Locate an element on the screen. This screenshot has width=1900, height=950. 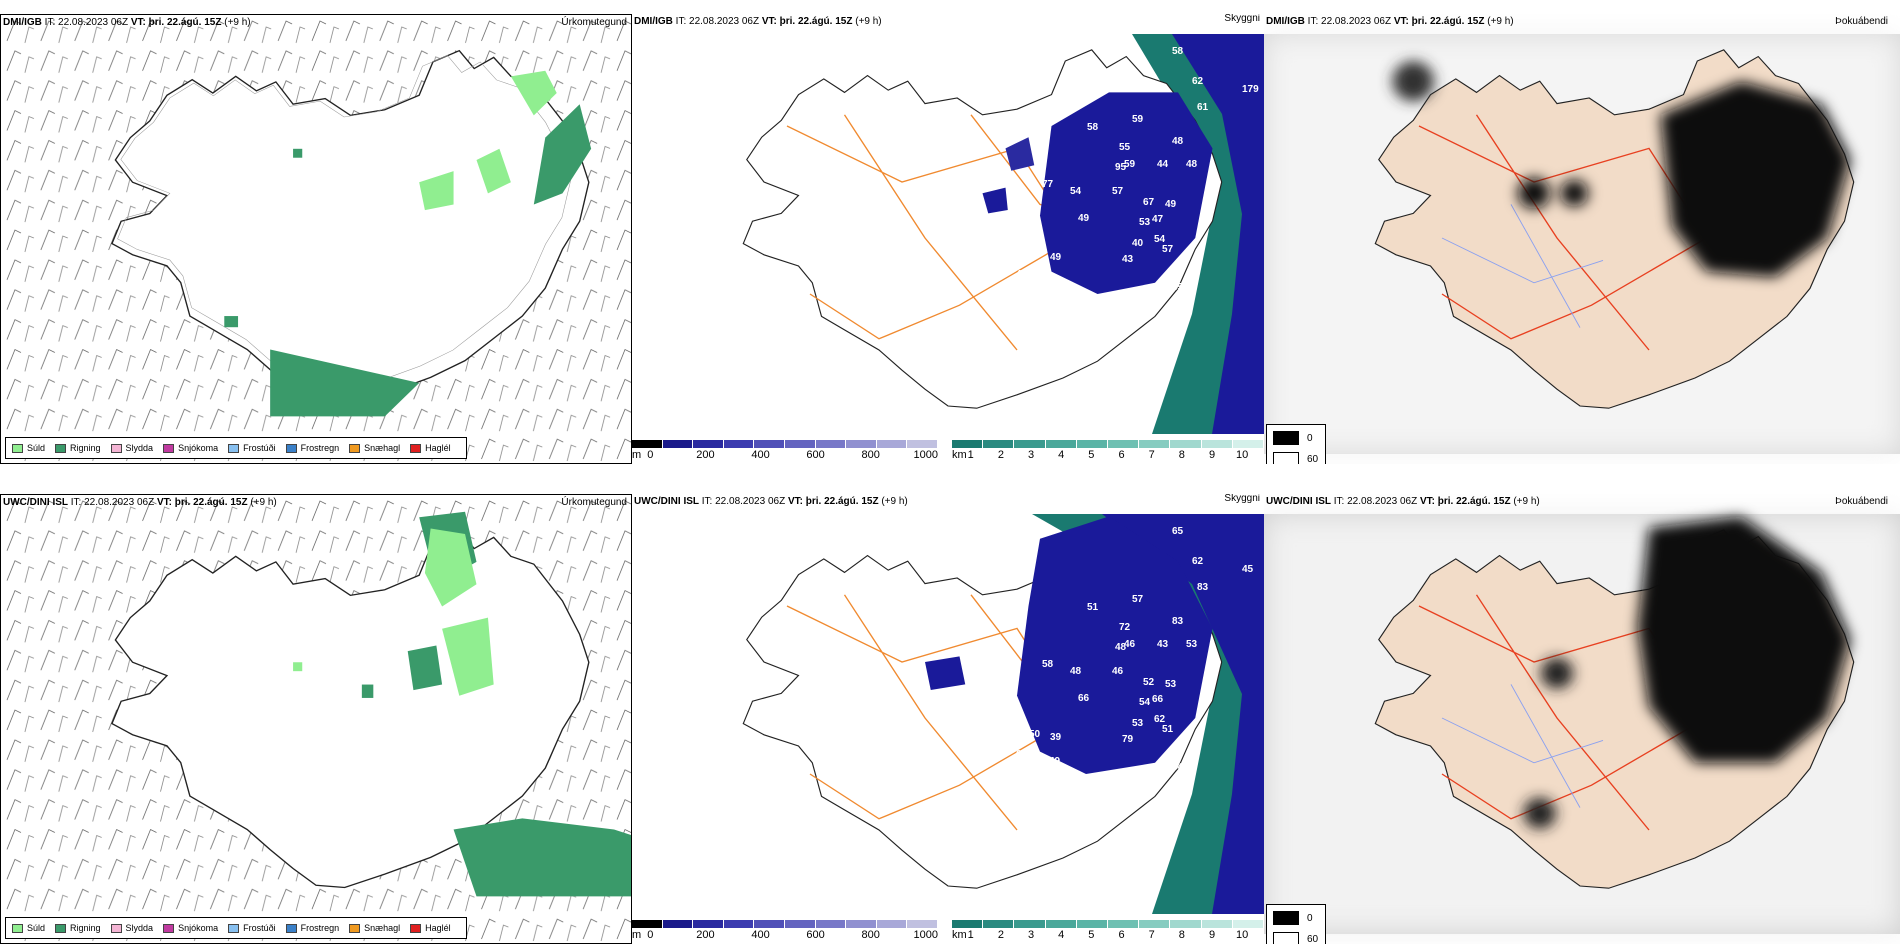
visibility-tick-label: 400 is located at coordinates (760, 935).